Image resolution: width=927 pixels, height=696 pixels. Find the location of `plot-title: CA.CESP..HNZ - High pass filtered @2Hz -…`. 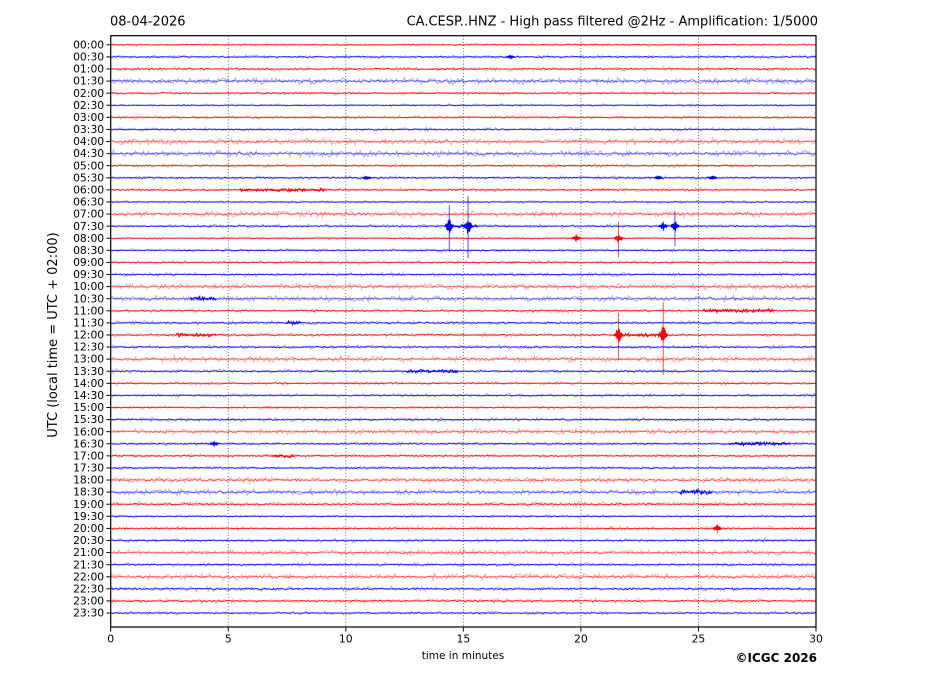

plot-title: CA.CESP..HNZ - High pass filtered @2Hz -… is located at coordinates (612, 22).